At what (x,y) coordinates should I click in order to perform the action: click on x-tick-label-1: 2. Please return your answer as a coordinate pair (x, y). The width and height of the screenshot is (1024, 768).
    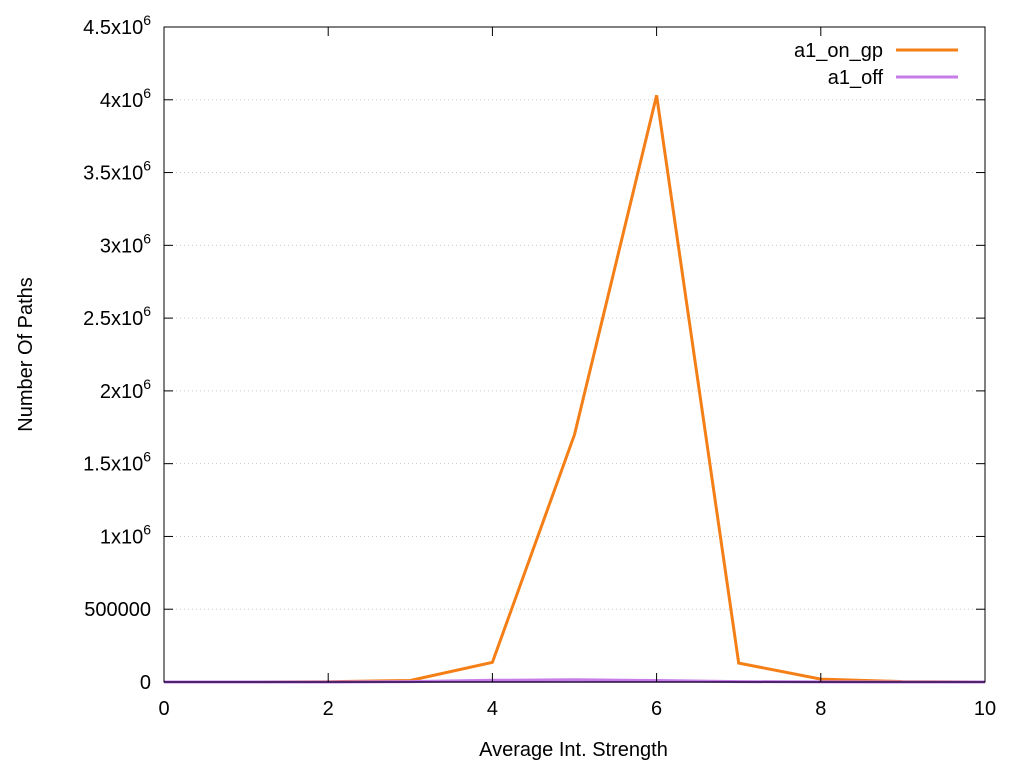
    Looking at the image, I should click on (328, 709).